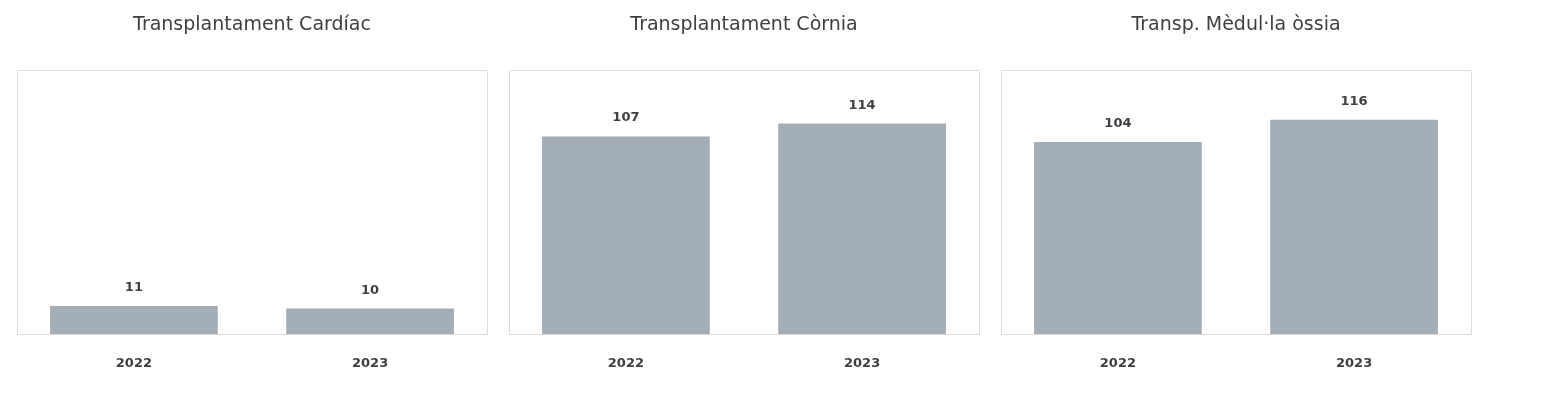  What do you see at coordinates (251, 23) in the screenshot?
I see `chart-title: Transplantament Cardíac` at bounding box center [251, 23].